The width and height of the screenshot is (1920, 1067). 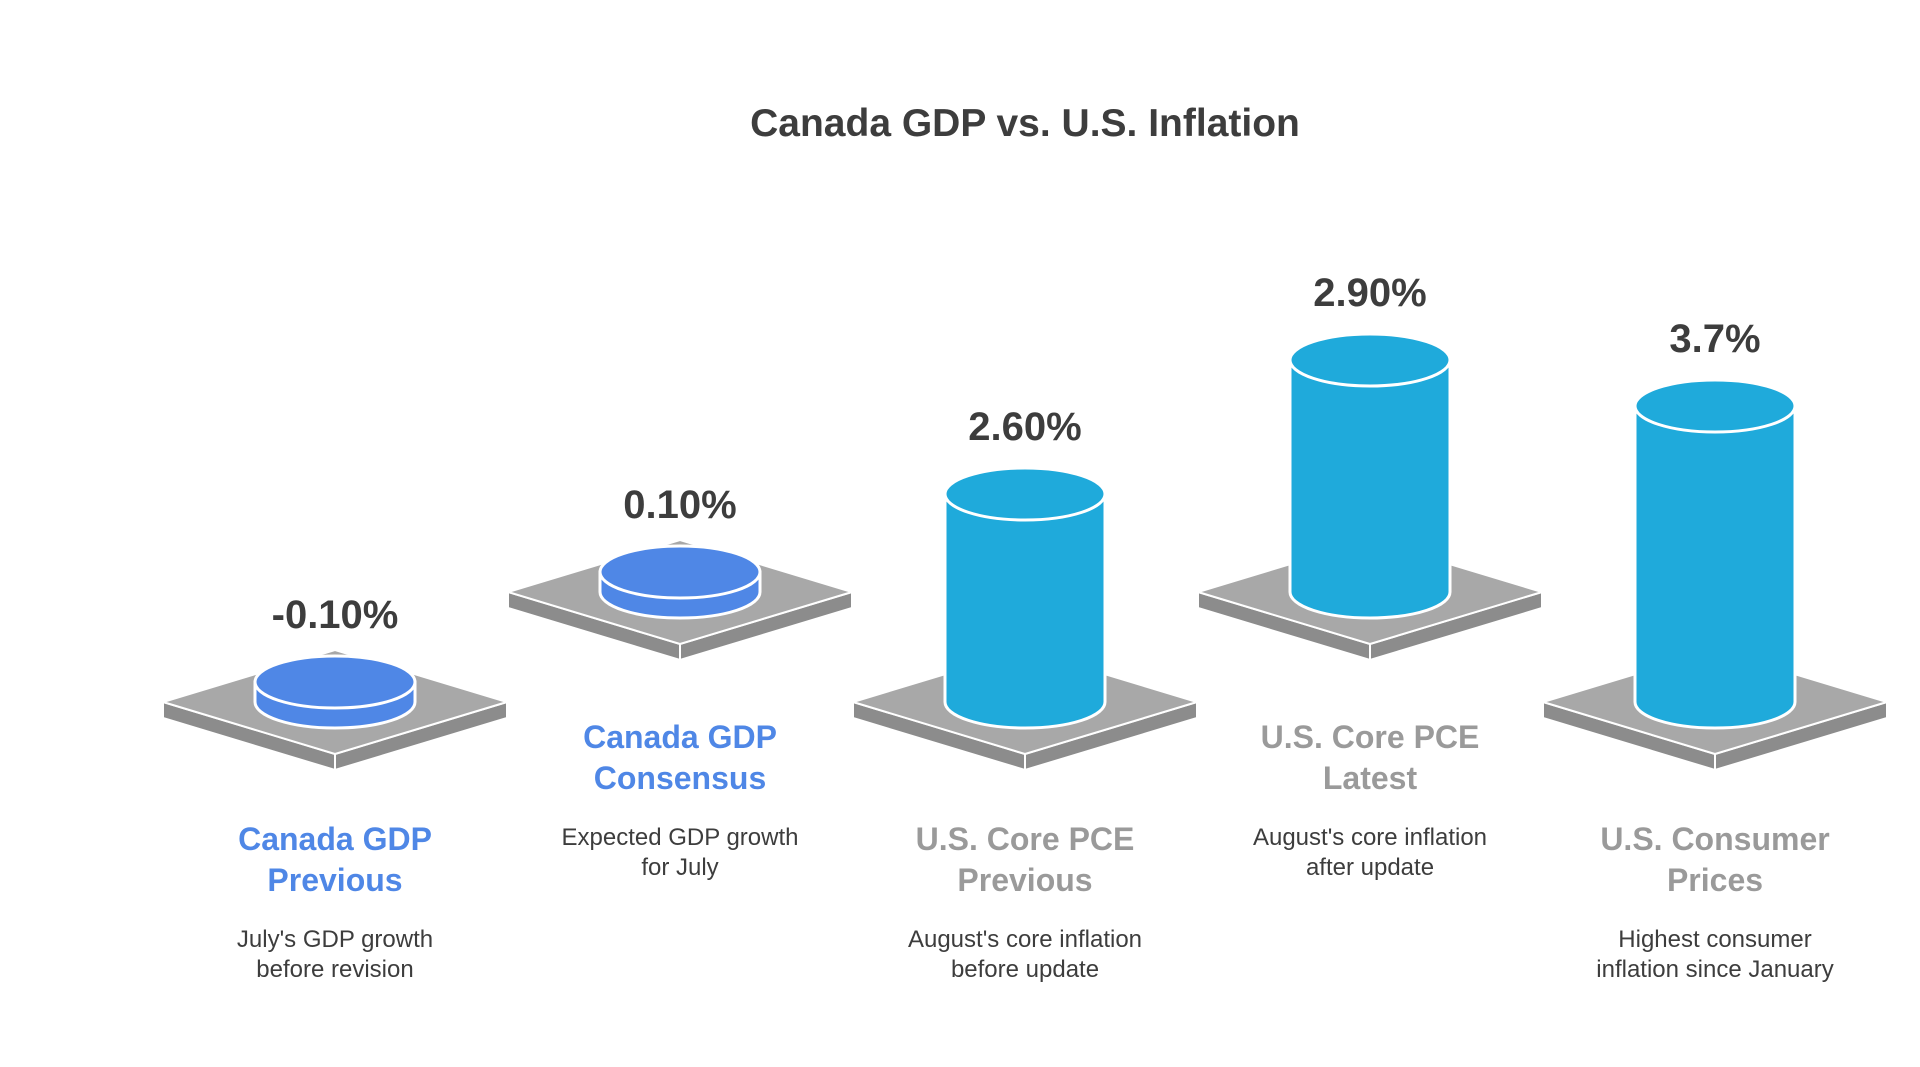 What do you see at coordinates (1369, 293) in the screenshot?
I see `value-label: 2.90%` at bounding box center [1369, 293].